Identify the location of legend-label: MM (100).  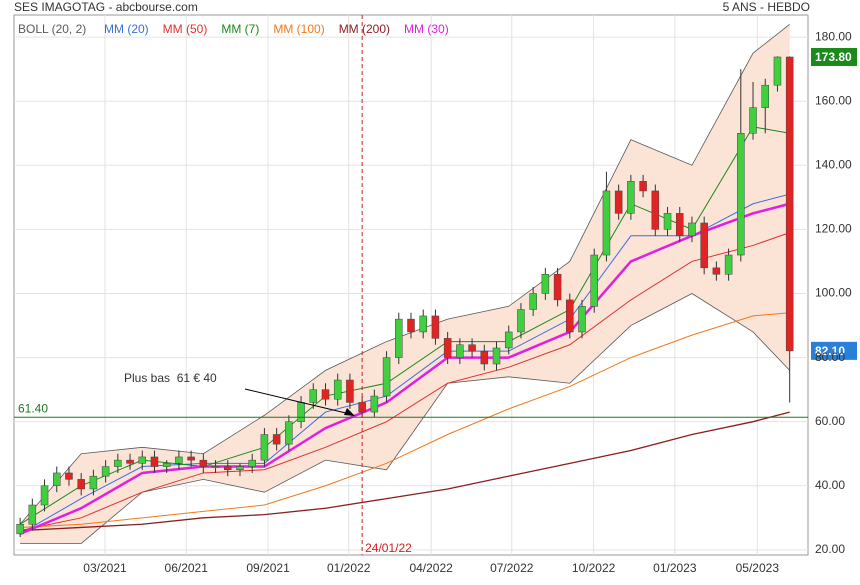
(298, 29).